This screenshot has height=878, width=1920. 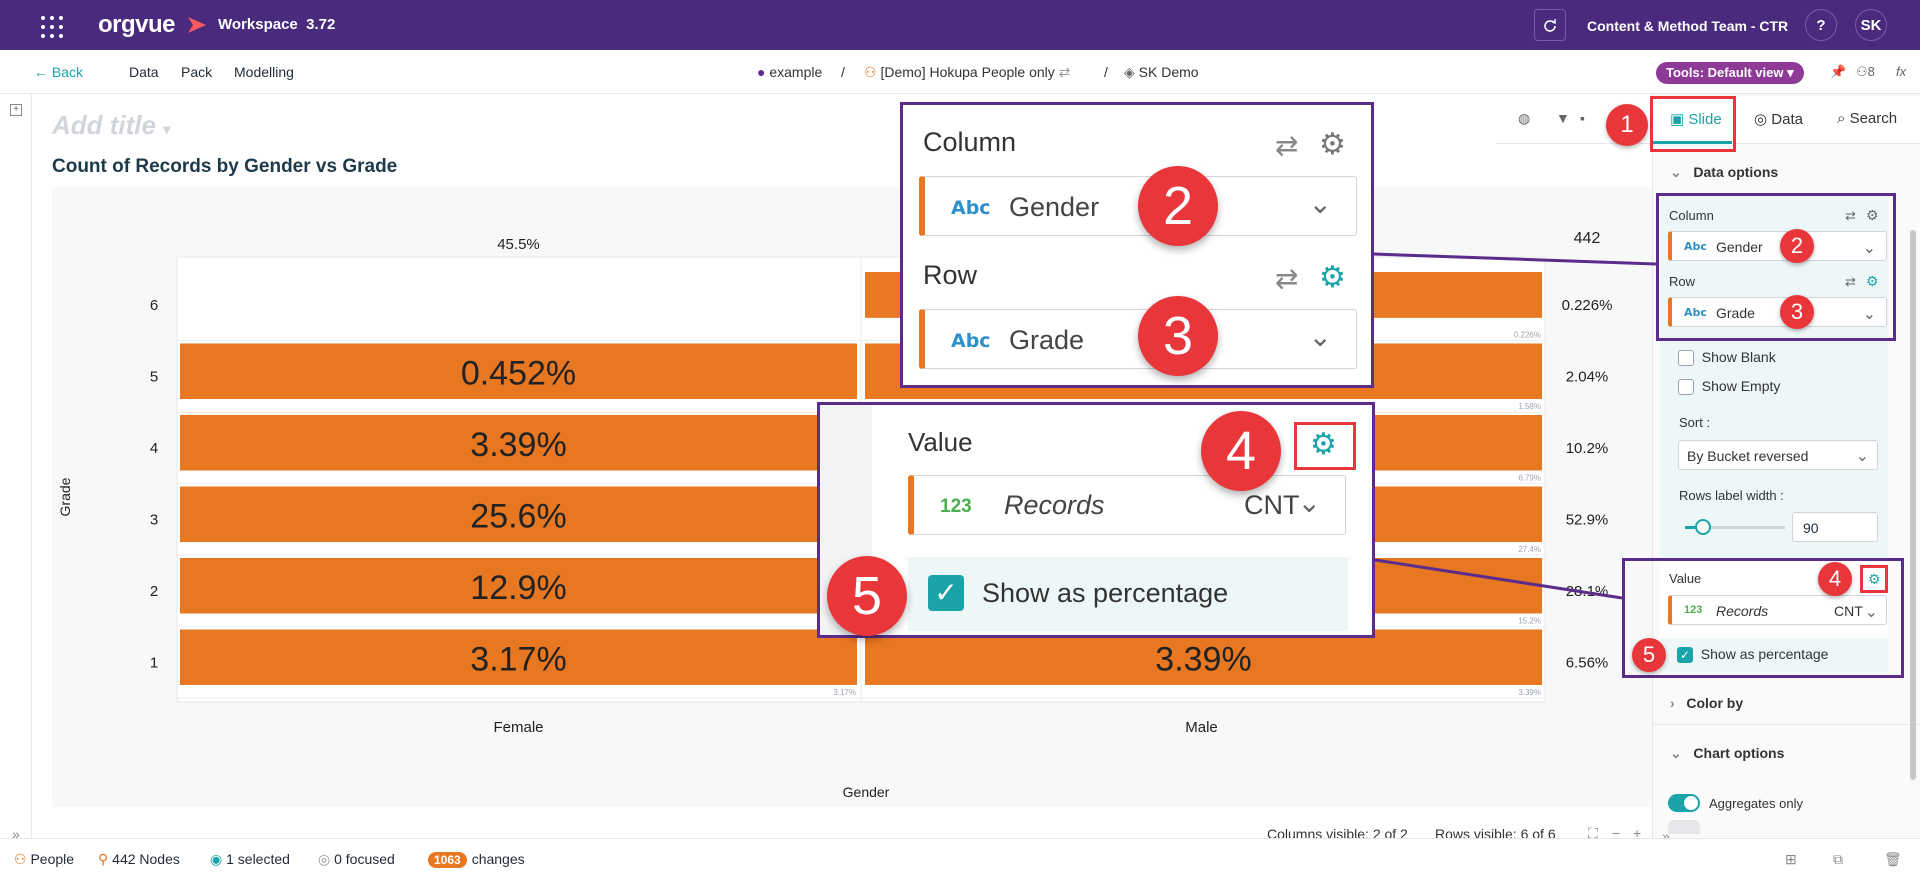 What do you see at coordinates (1867, 118) in the screenshot?
I see `tab-search: ⌕ Search` at bounding box center [1867, 118].